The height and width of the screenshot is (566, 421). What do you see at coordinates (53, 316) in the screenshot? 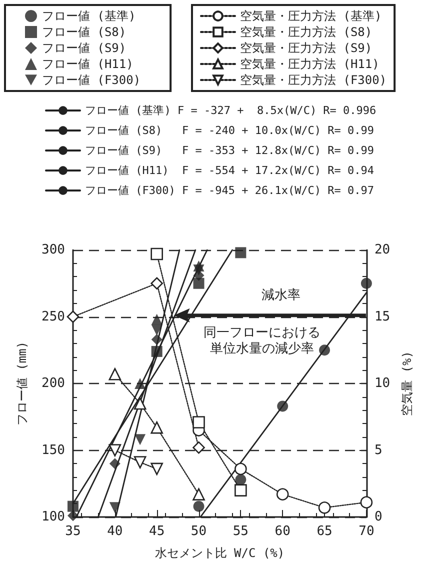
I see `y-tick-label: 250` at bounding box center [53, 316].